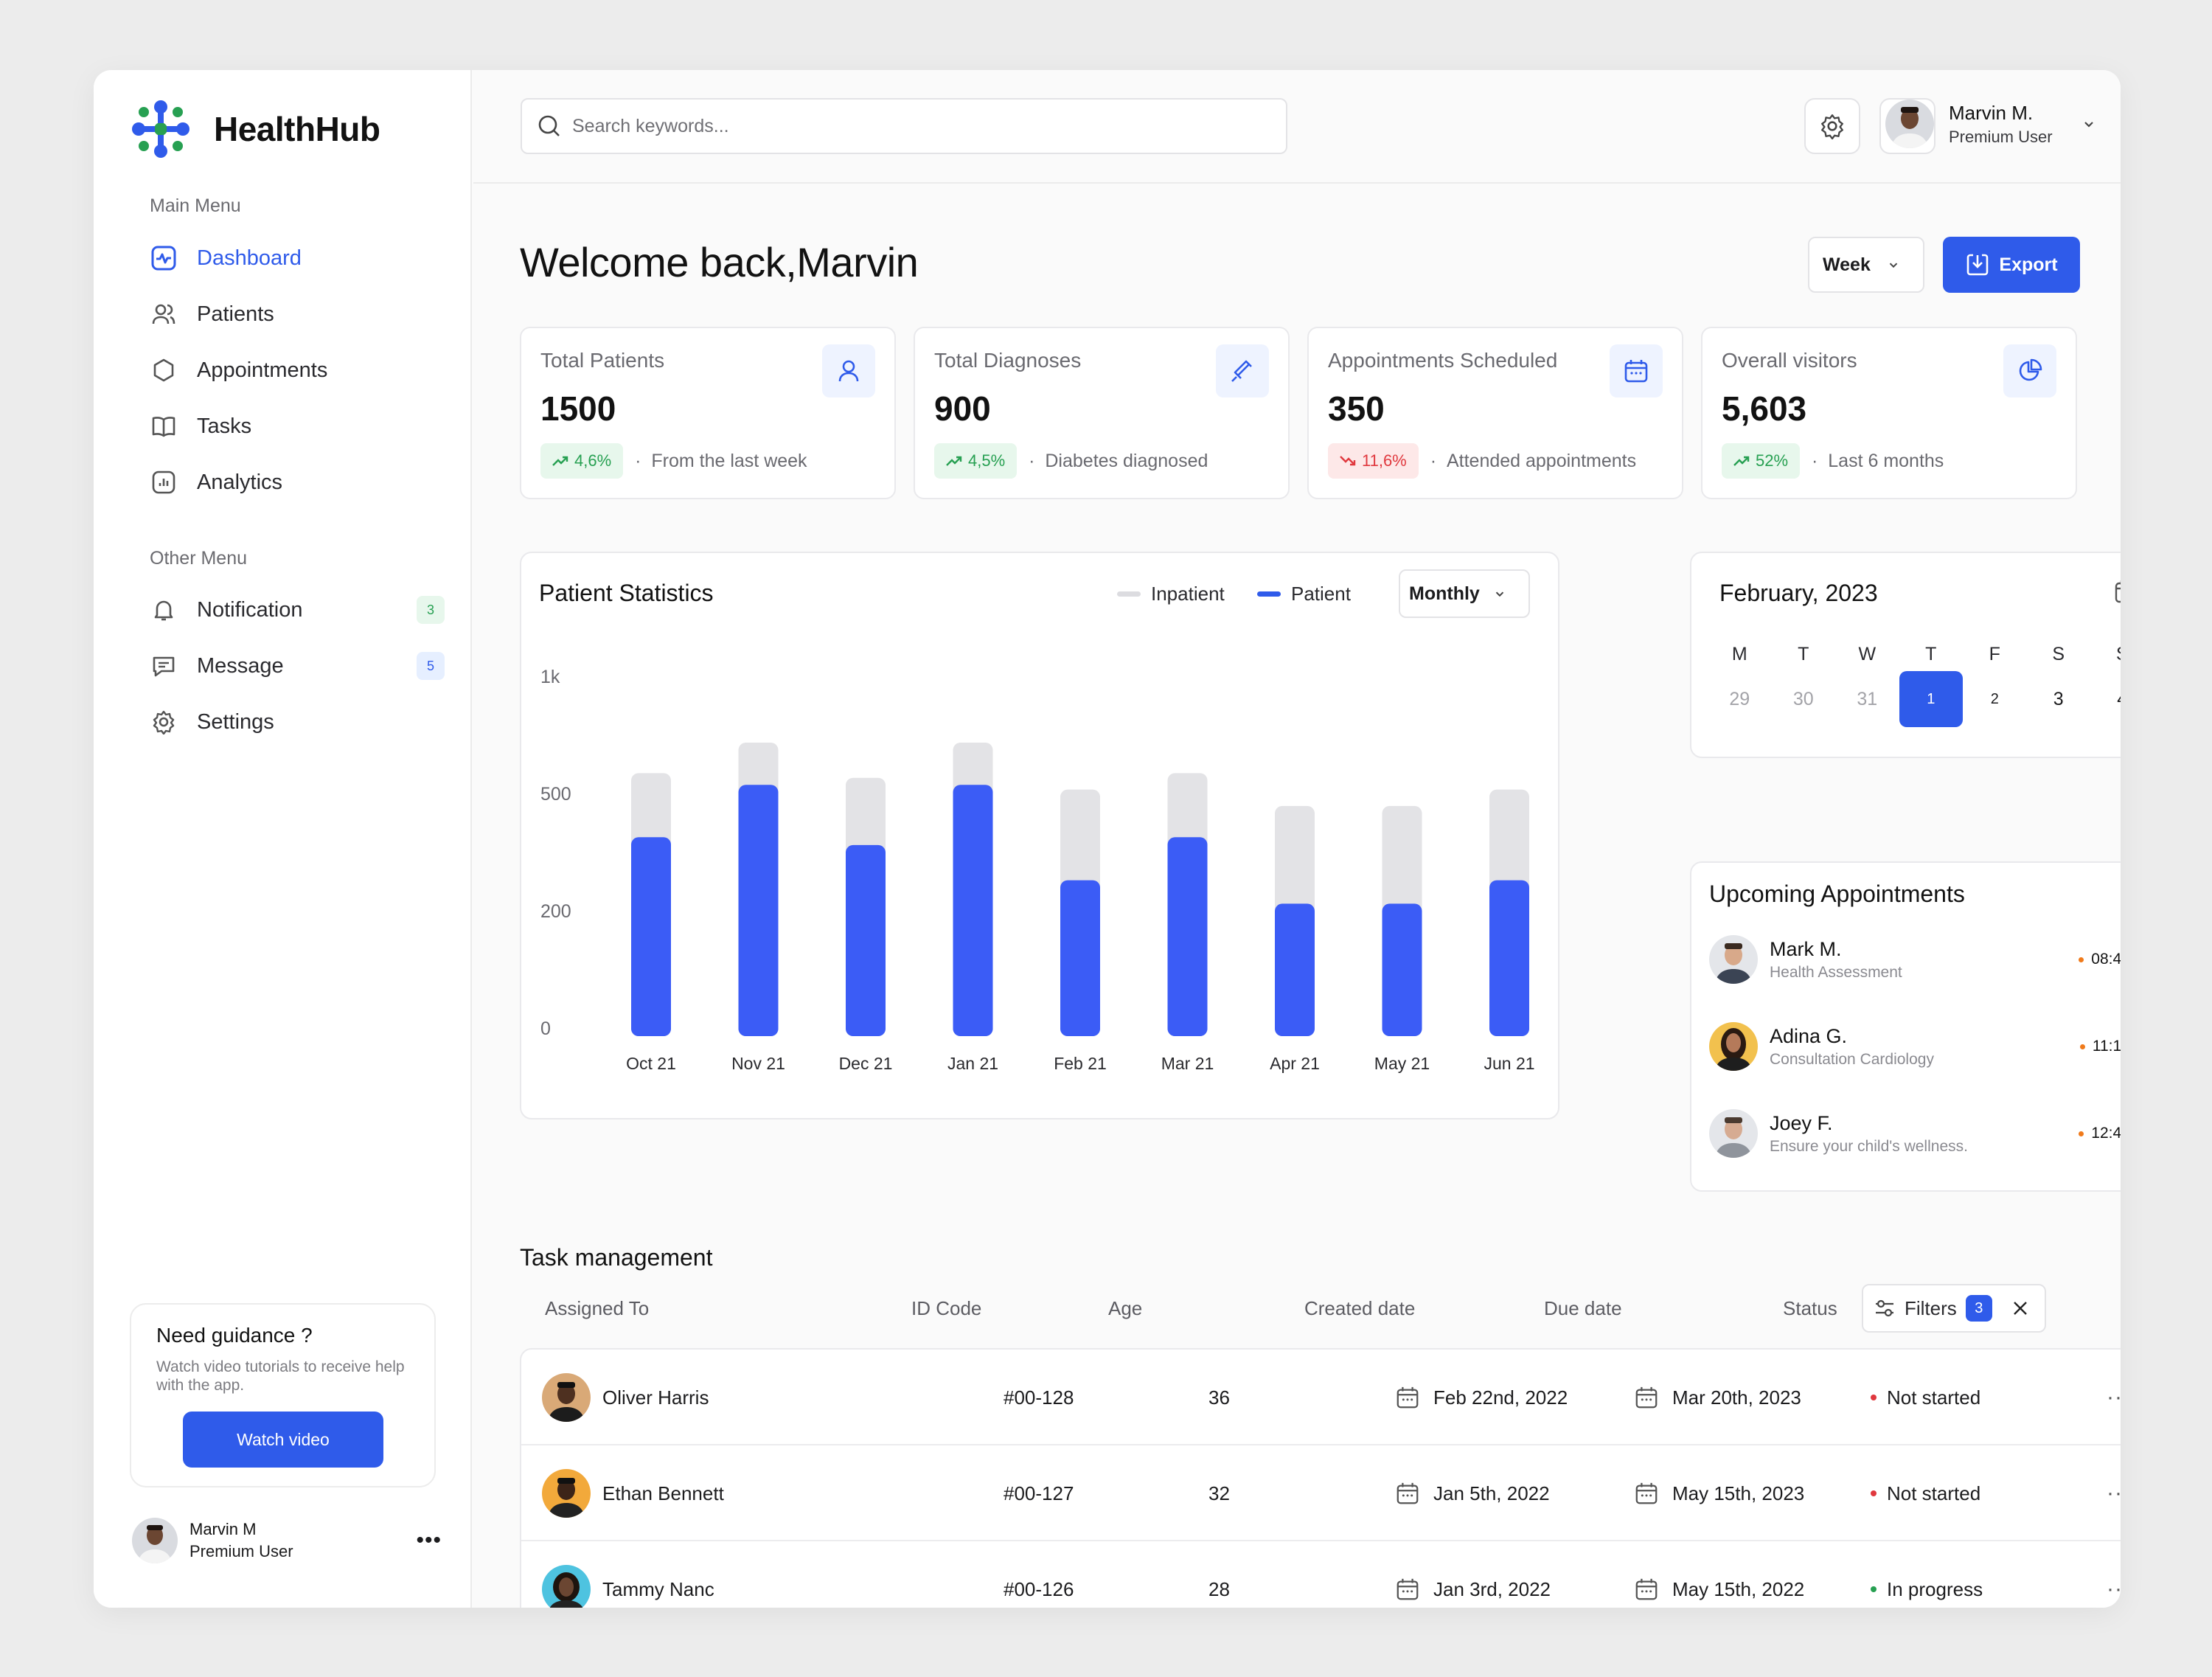  What do you see at coordinates (164, 610) in the screenshot?
I see `bell-icon` at bounding box center [164, 610].